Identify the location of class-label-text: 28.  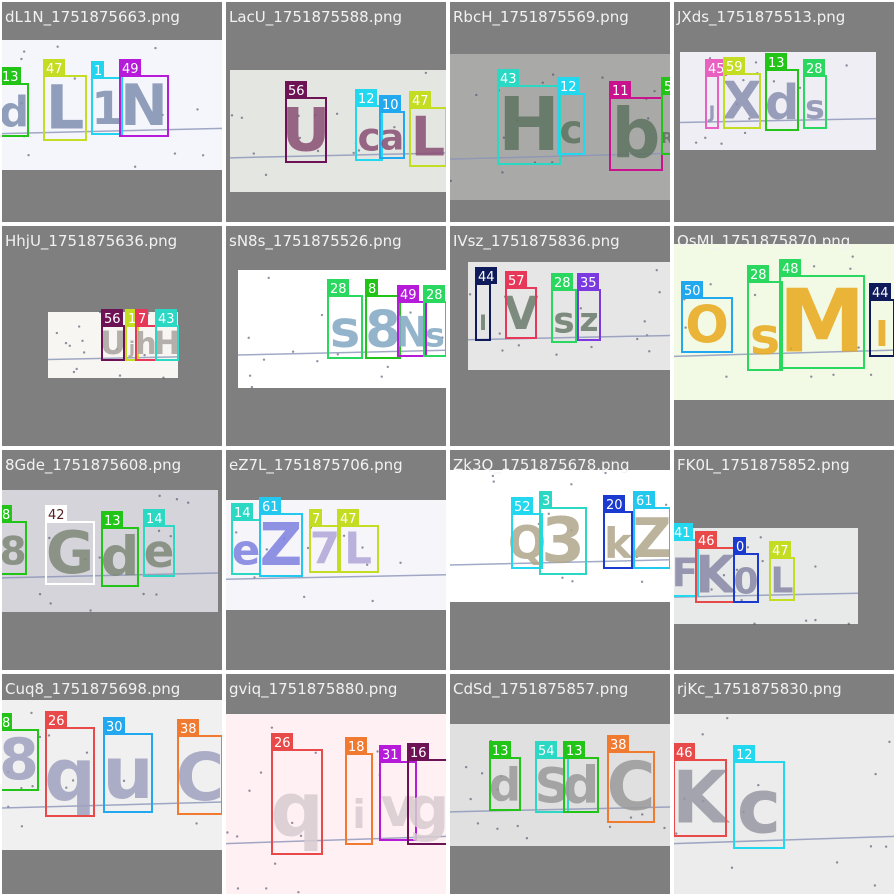
(758, 275).